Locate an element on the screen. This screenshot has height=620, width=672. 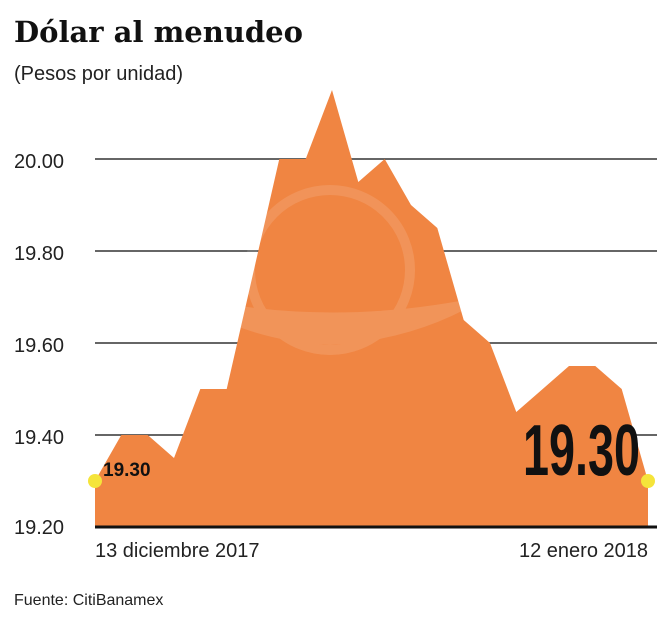
y-tick-label: 19.60 is located at coordinates (39, 346).